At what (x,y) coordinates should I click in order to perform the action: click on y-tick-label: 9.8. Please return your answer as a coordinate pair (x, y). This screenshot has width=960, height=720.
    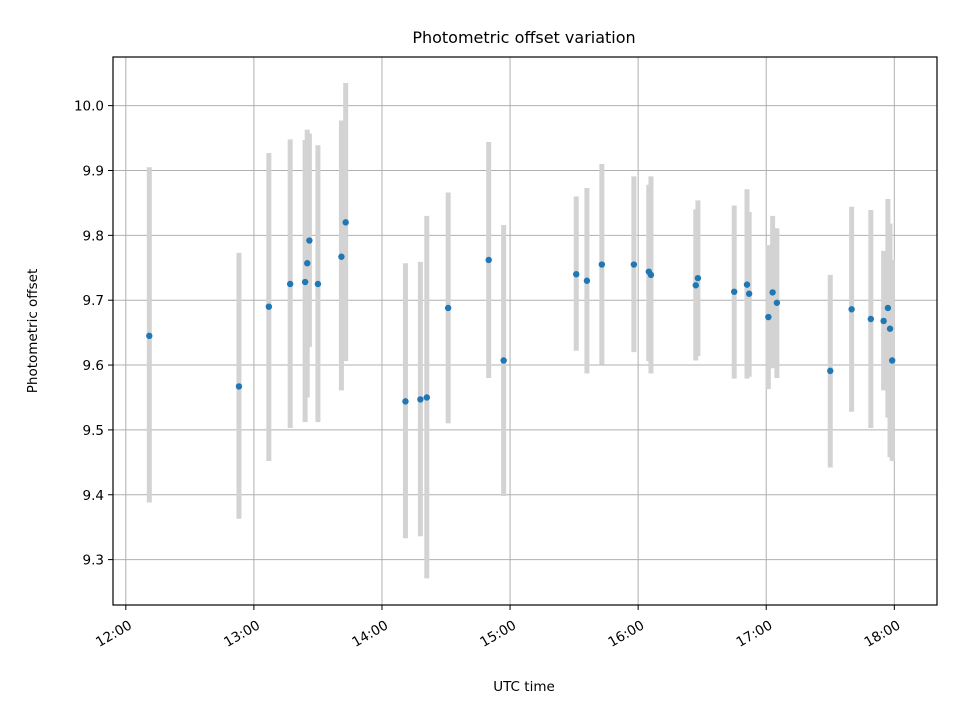
    Looking at the image, I should click on (93, 236).